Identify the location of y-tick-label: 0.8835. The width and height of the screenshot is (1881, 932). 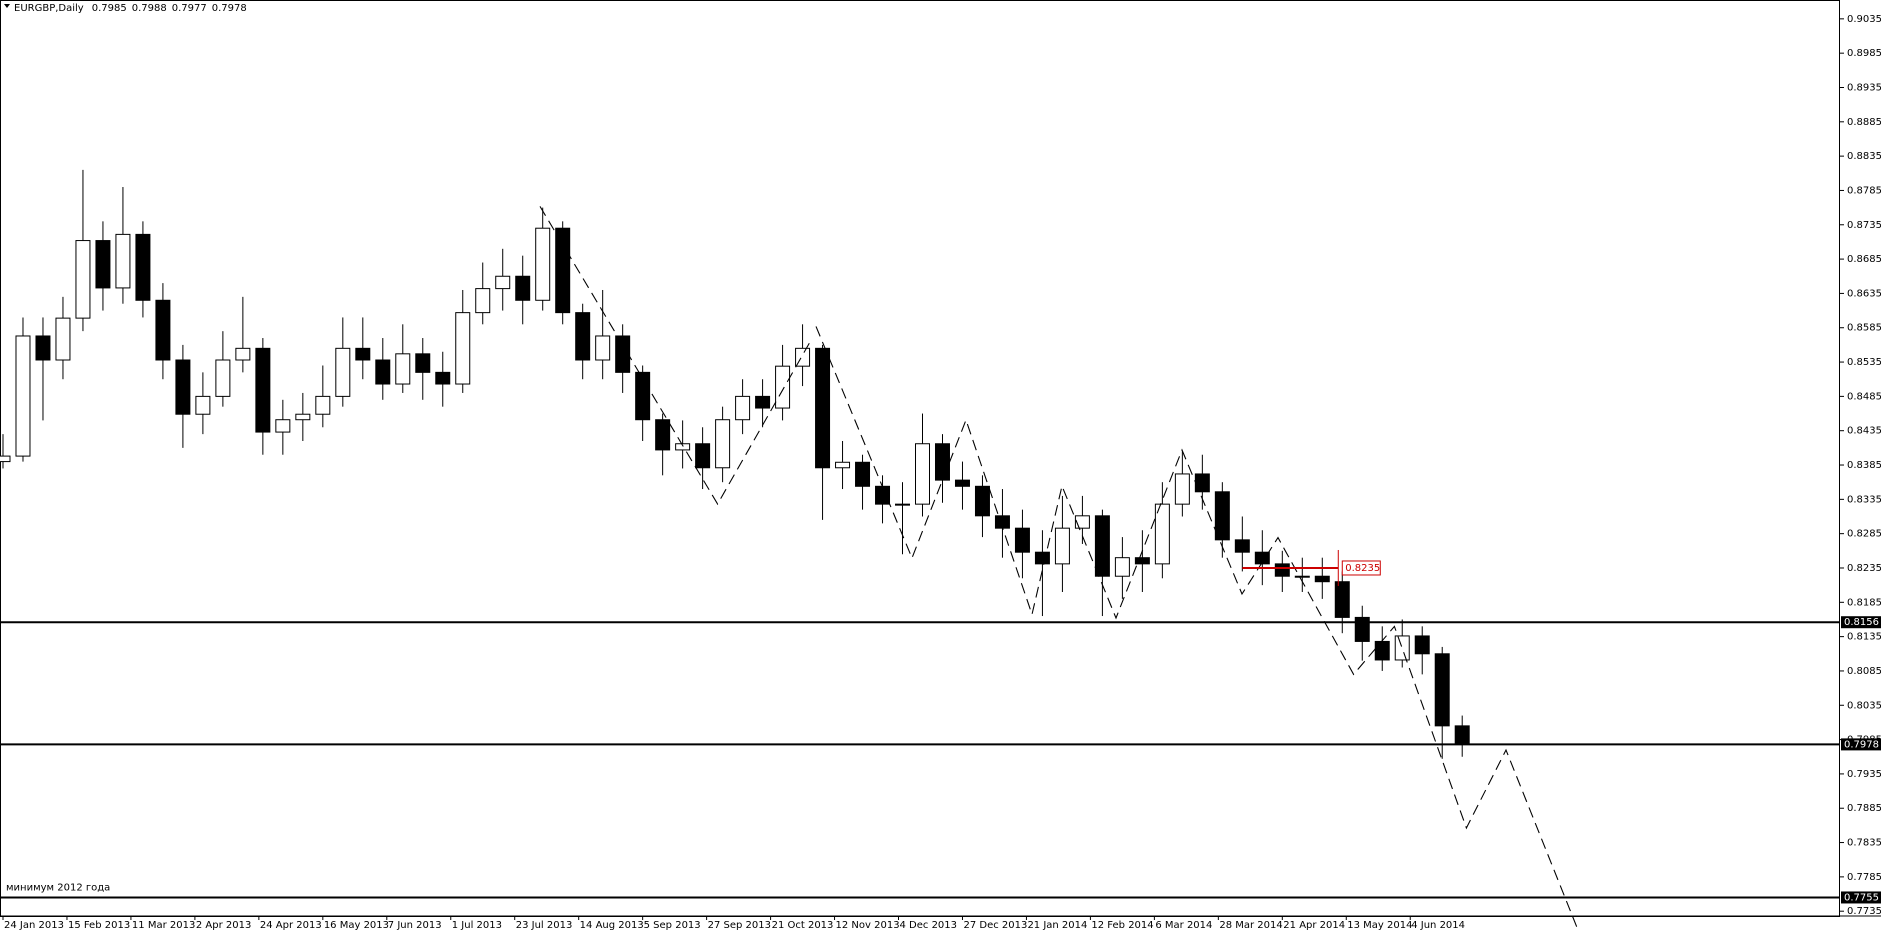
(1864, 156).